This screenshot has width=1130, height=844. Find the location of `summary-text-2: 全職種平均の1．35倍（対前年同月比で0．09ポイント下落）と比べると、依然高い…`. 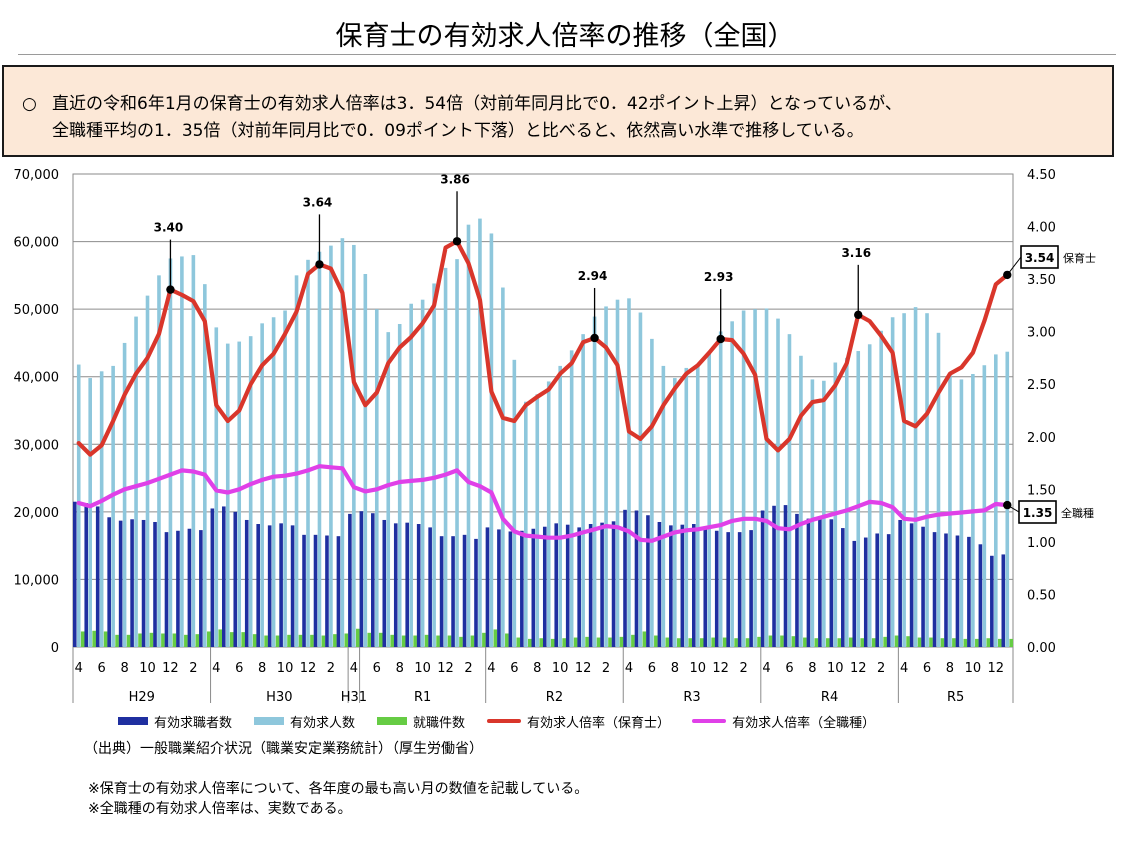

summary-text-2: 全職種平均の1．35倍（対前年同月比で0．09ポイント下落）と比べると、依然高い… is located at coordinates (458, 131).